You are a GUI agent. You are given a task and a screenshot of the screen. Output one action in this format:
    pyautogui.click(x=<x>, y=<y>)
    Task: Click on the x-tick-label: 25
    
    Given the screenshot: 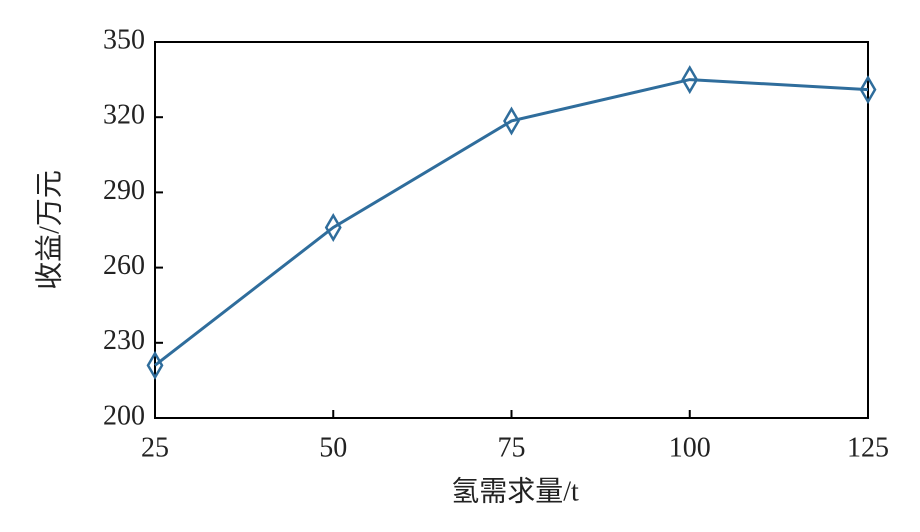 What is the action you would take?
    pyautogui.click(x=155, y=447)
    